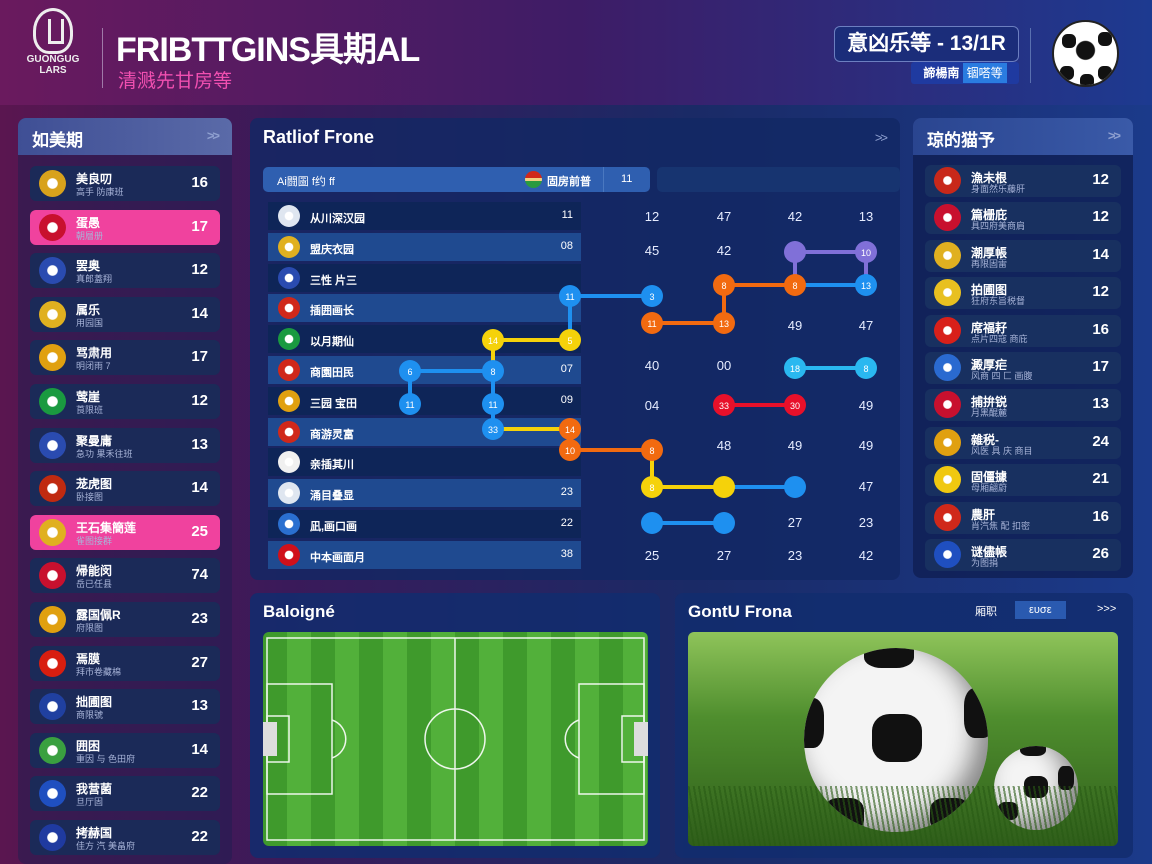 The image size is (1152, 864). I want to click on team-list-item: 露国佩R 府限图 23, so click(125, 619).